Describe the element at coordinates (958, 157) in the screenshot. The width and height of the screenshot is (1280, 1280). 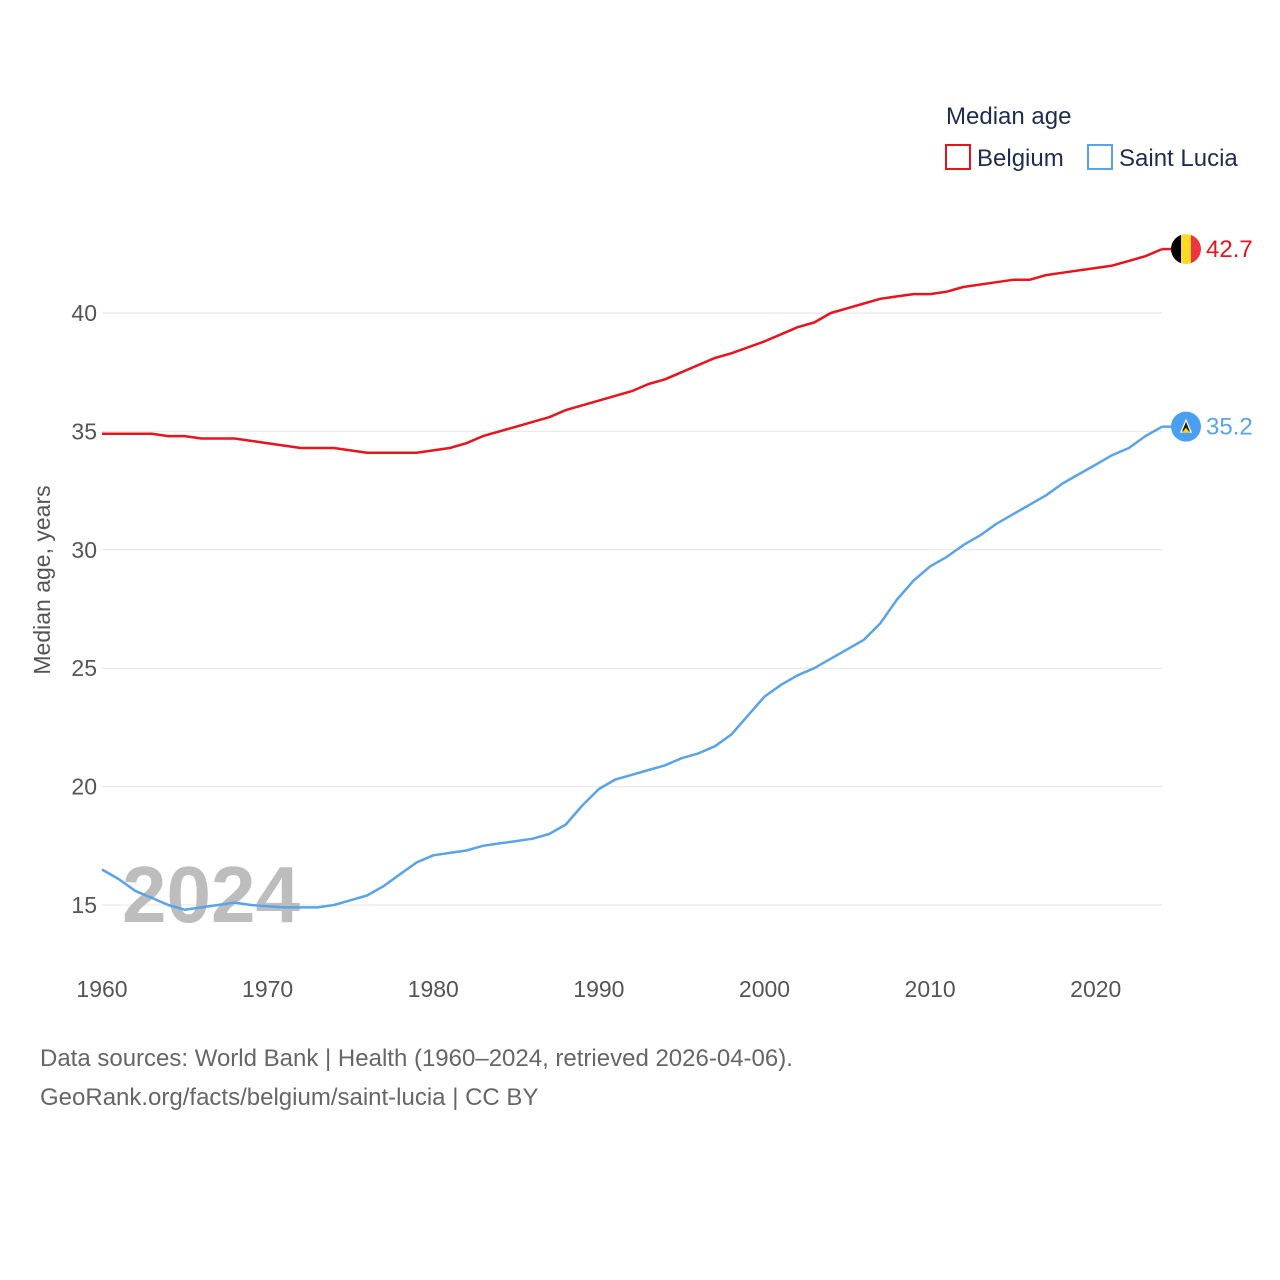
I see `legend-swatch-belgium` at that location.